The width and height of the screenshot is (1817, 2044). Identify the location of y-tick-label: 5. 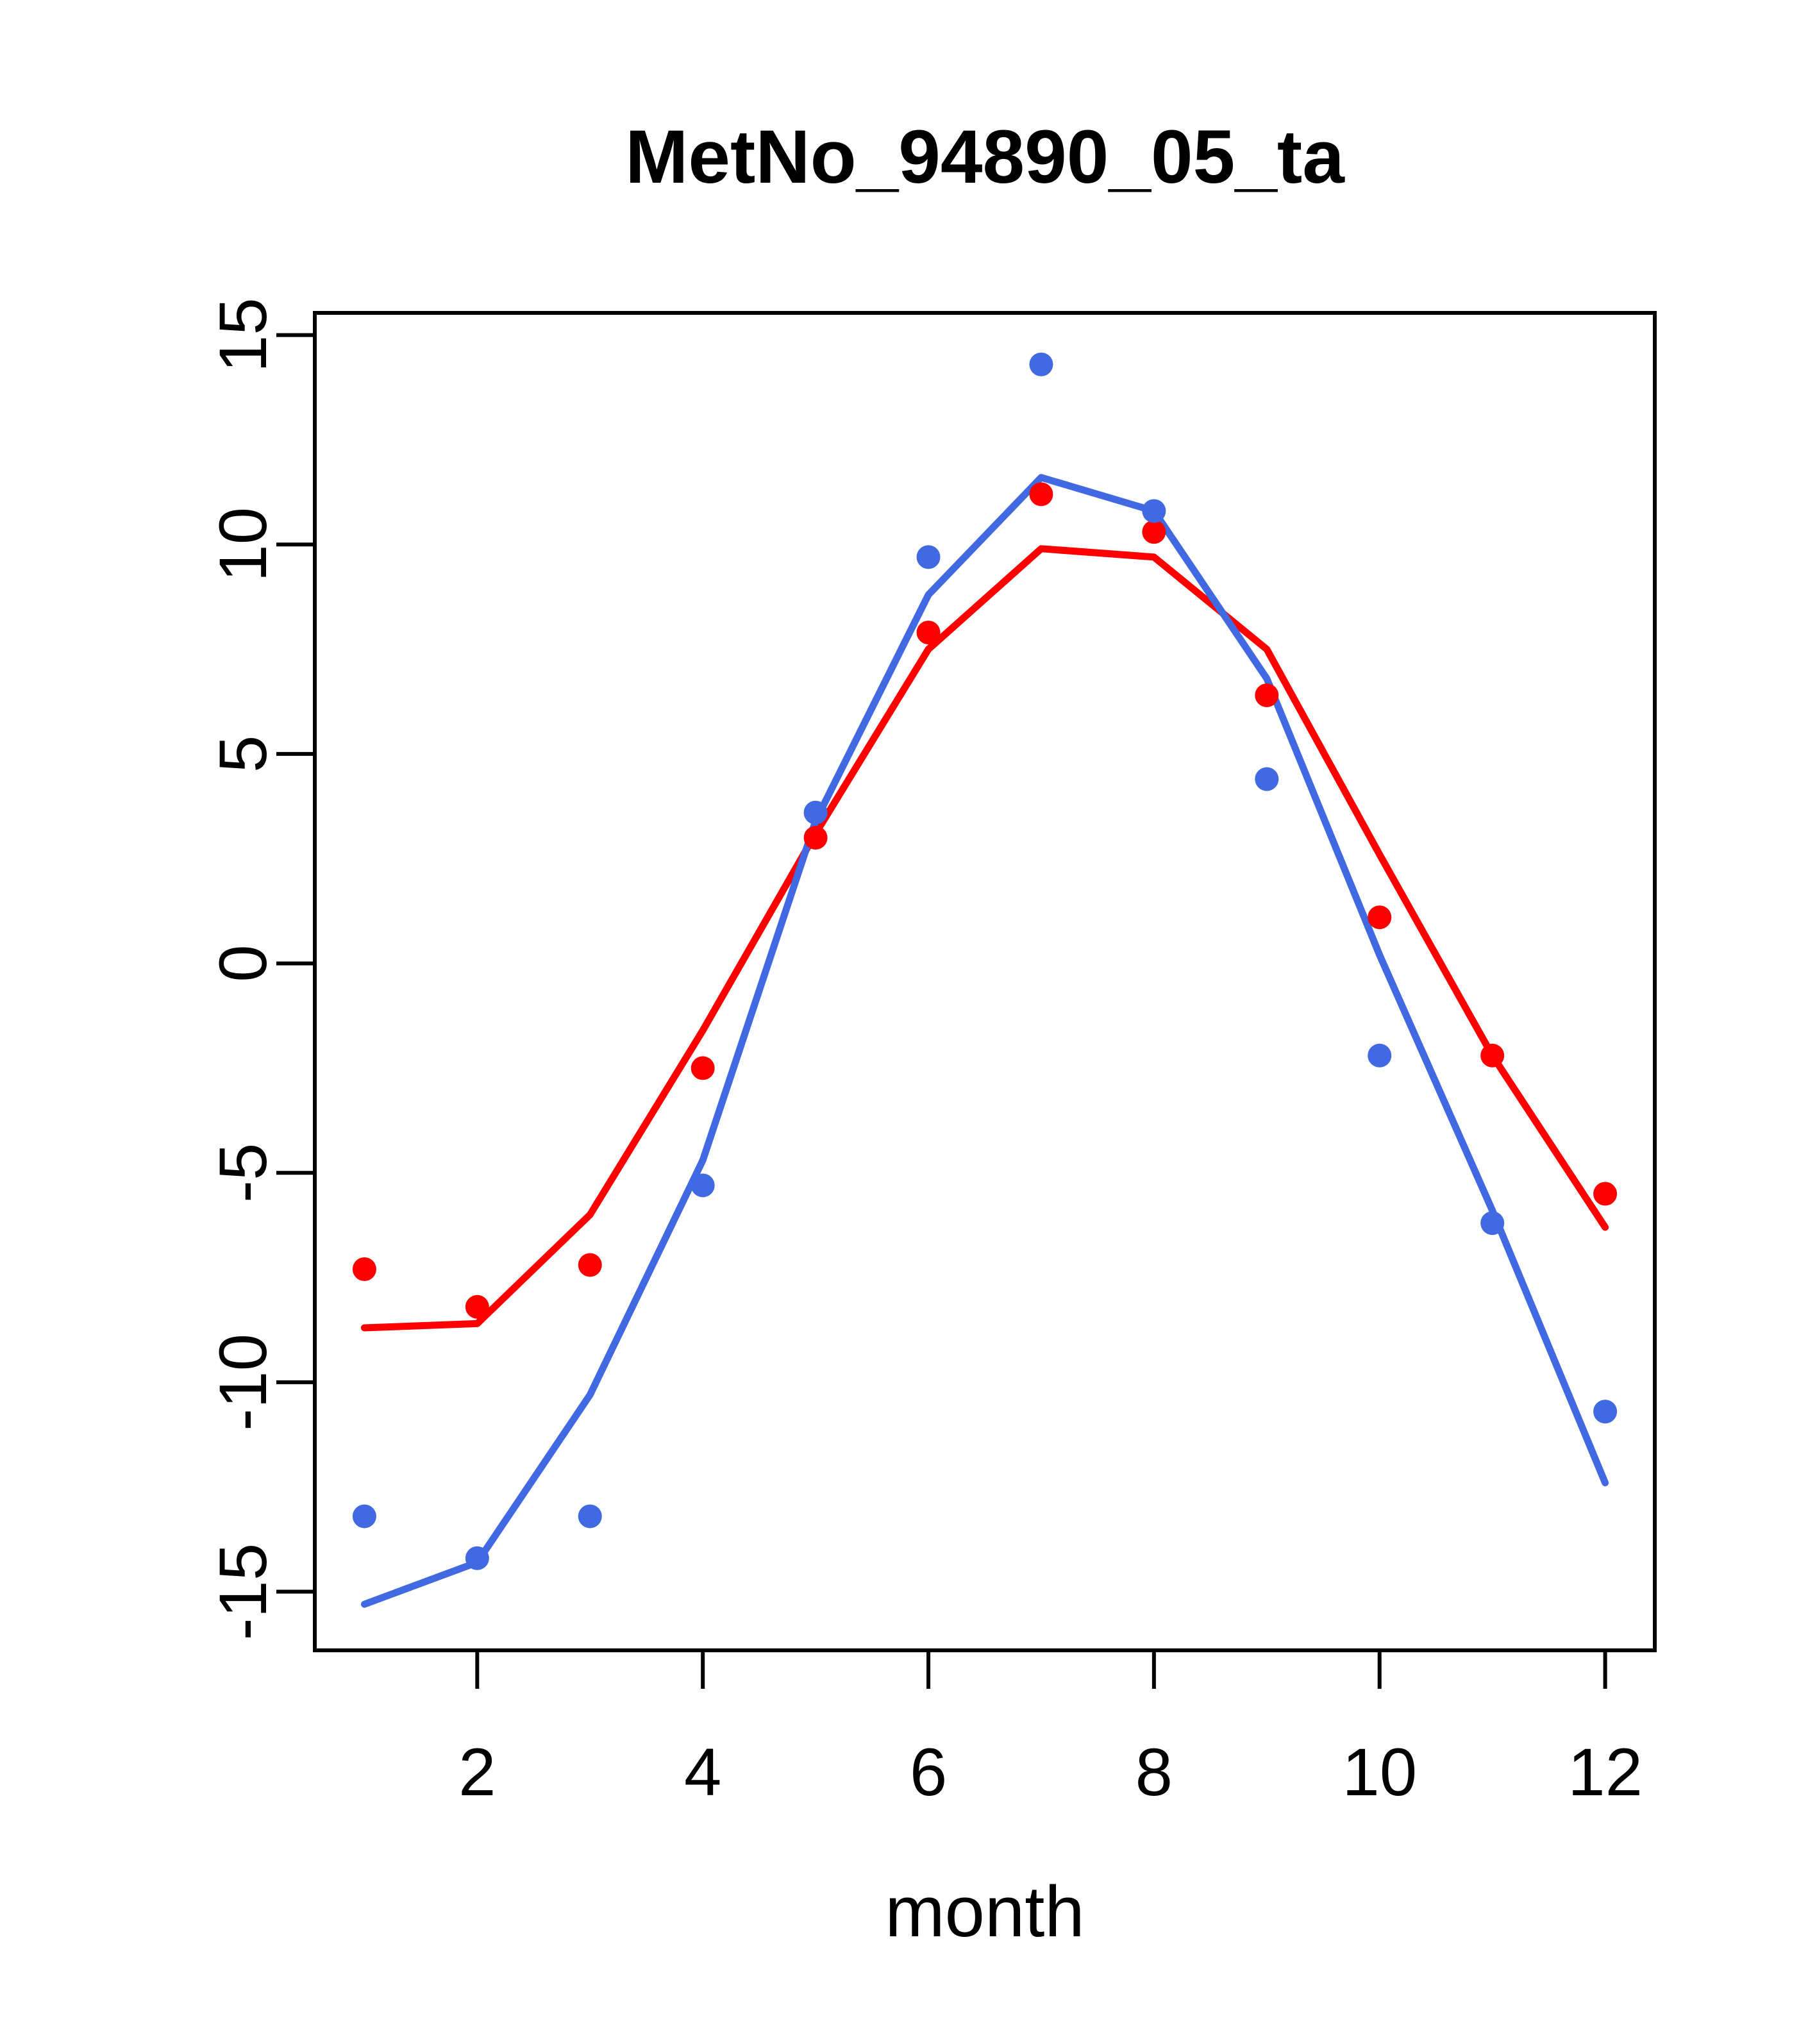
(243, 754).